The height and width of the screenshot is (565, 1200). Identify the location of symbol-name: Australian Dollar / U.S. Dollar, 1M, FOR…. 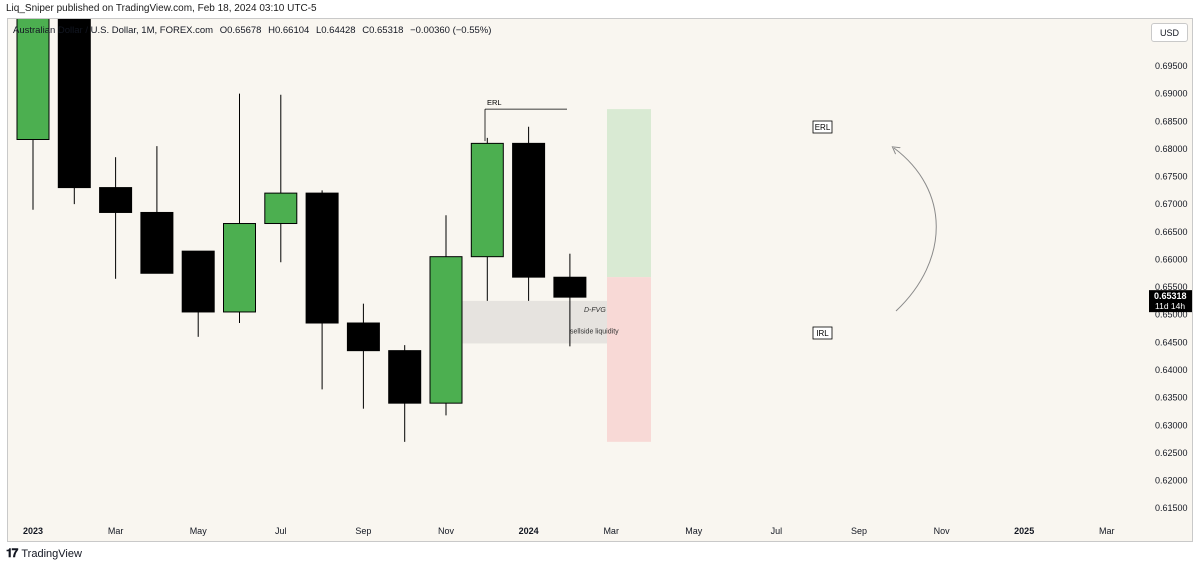
(113, 30).